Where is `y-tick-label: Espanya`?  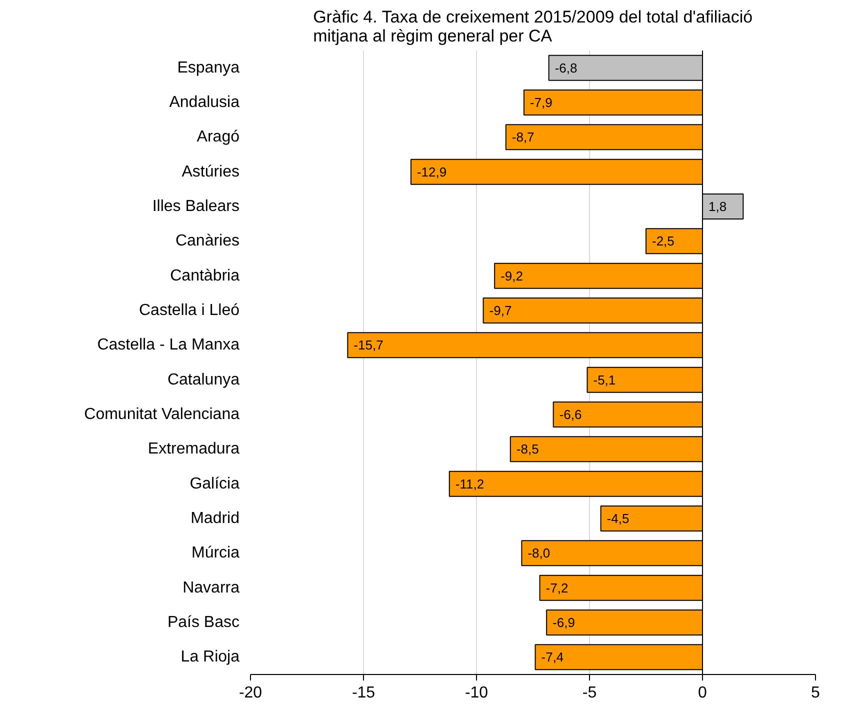 y-tick-label: Espanya is located at coordinates (208, 67).